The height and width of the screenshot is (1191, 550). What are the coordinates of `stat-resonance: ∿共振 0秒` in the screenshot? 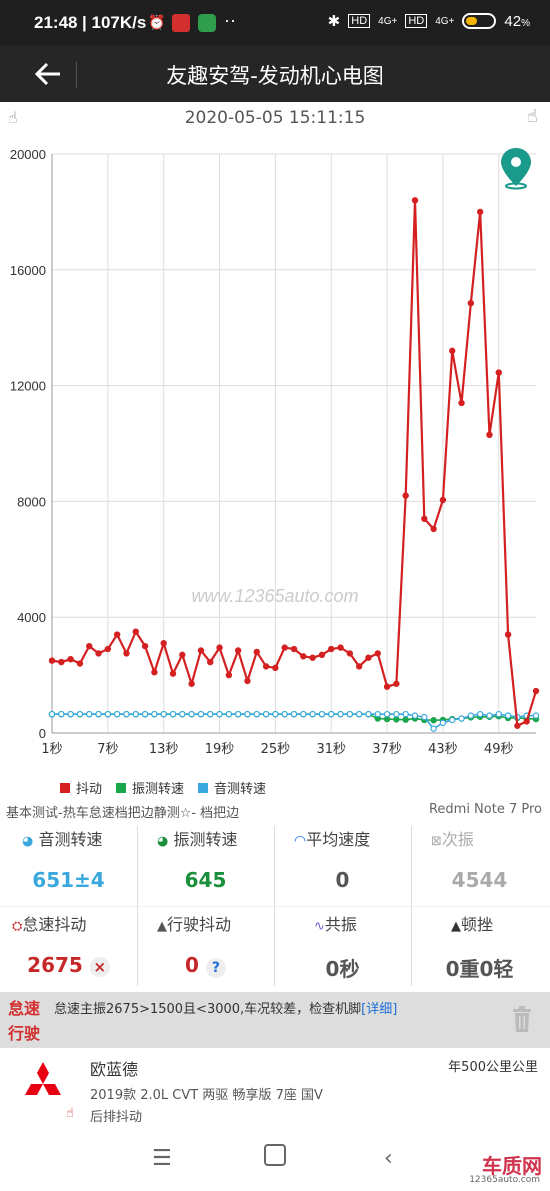 It's located at (342, 949).